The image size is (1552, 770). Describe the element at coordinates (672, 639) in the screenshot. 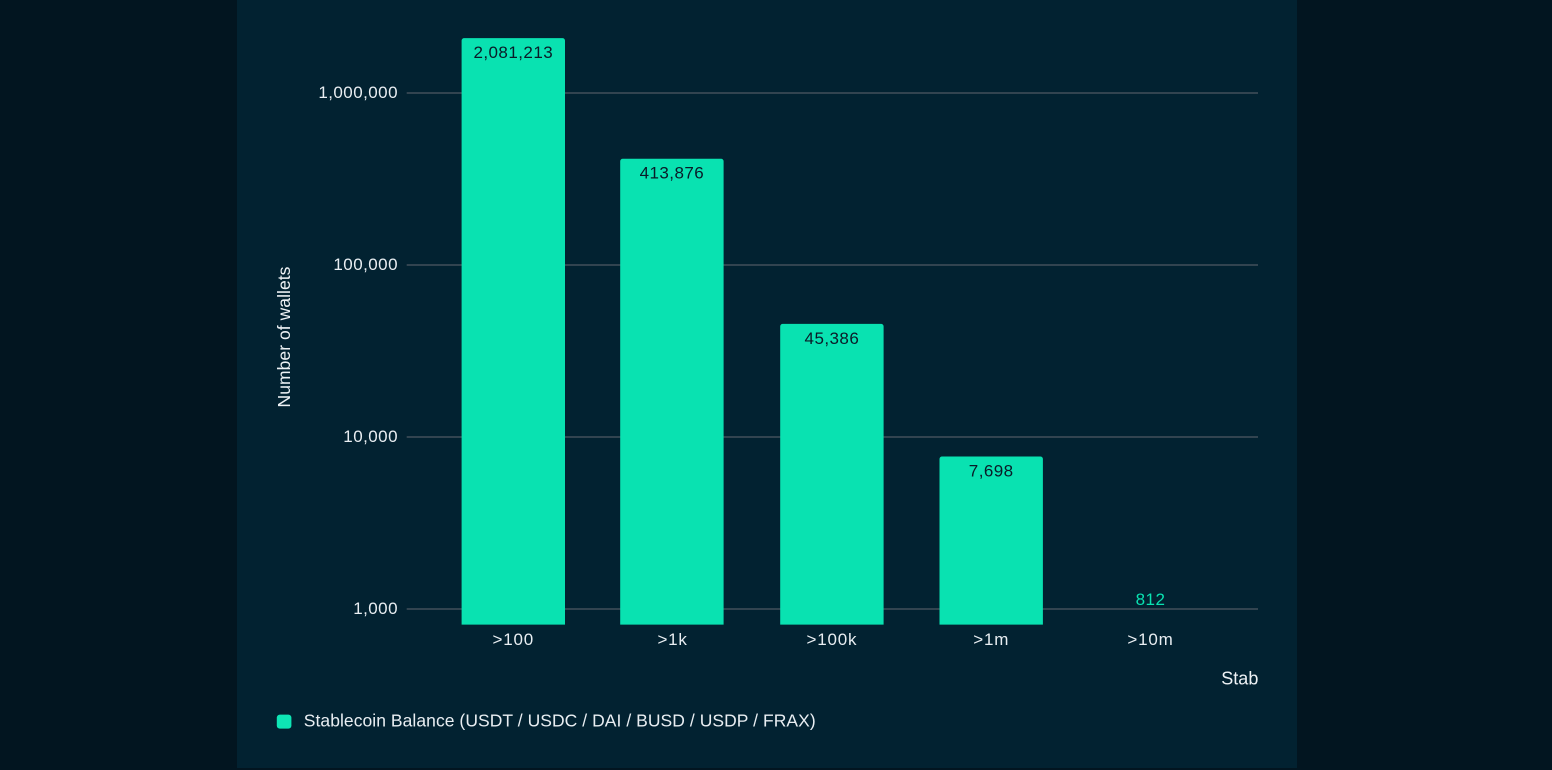

I see `svg-text: >1k` at that location.